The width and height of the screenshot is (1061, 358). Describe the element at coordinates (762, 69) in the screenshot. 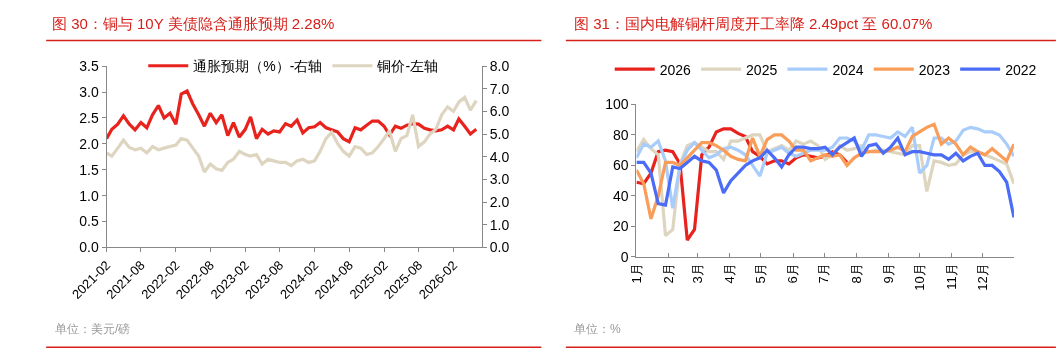

I see `legend-label: 2025` at that location.